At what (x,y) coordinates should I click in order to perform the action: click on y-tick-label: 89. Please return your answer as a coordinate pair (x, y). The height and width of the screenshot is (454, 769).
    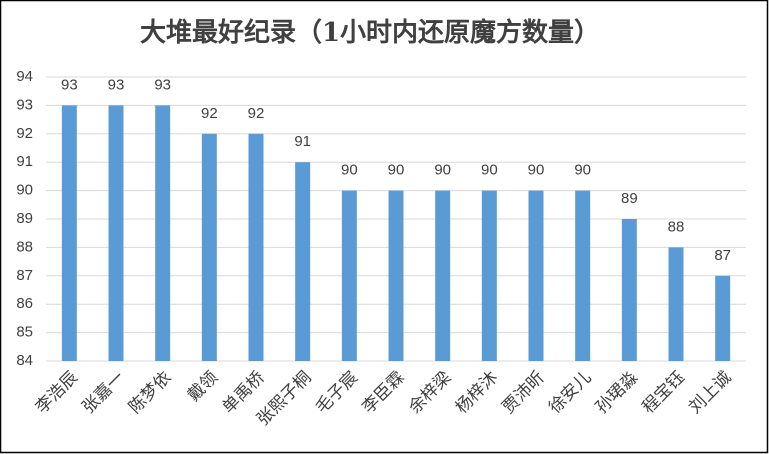
    Looking at the image, I should click on (24, 218).